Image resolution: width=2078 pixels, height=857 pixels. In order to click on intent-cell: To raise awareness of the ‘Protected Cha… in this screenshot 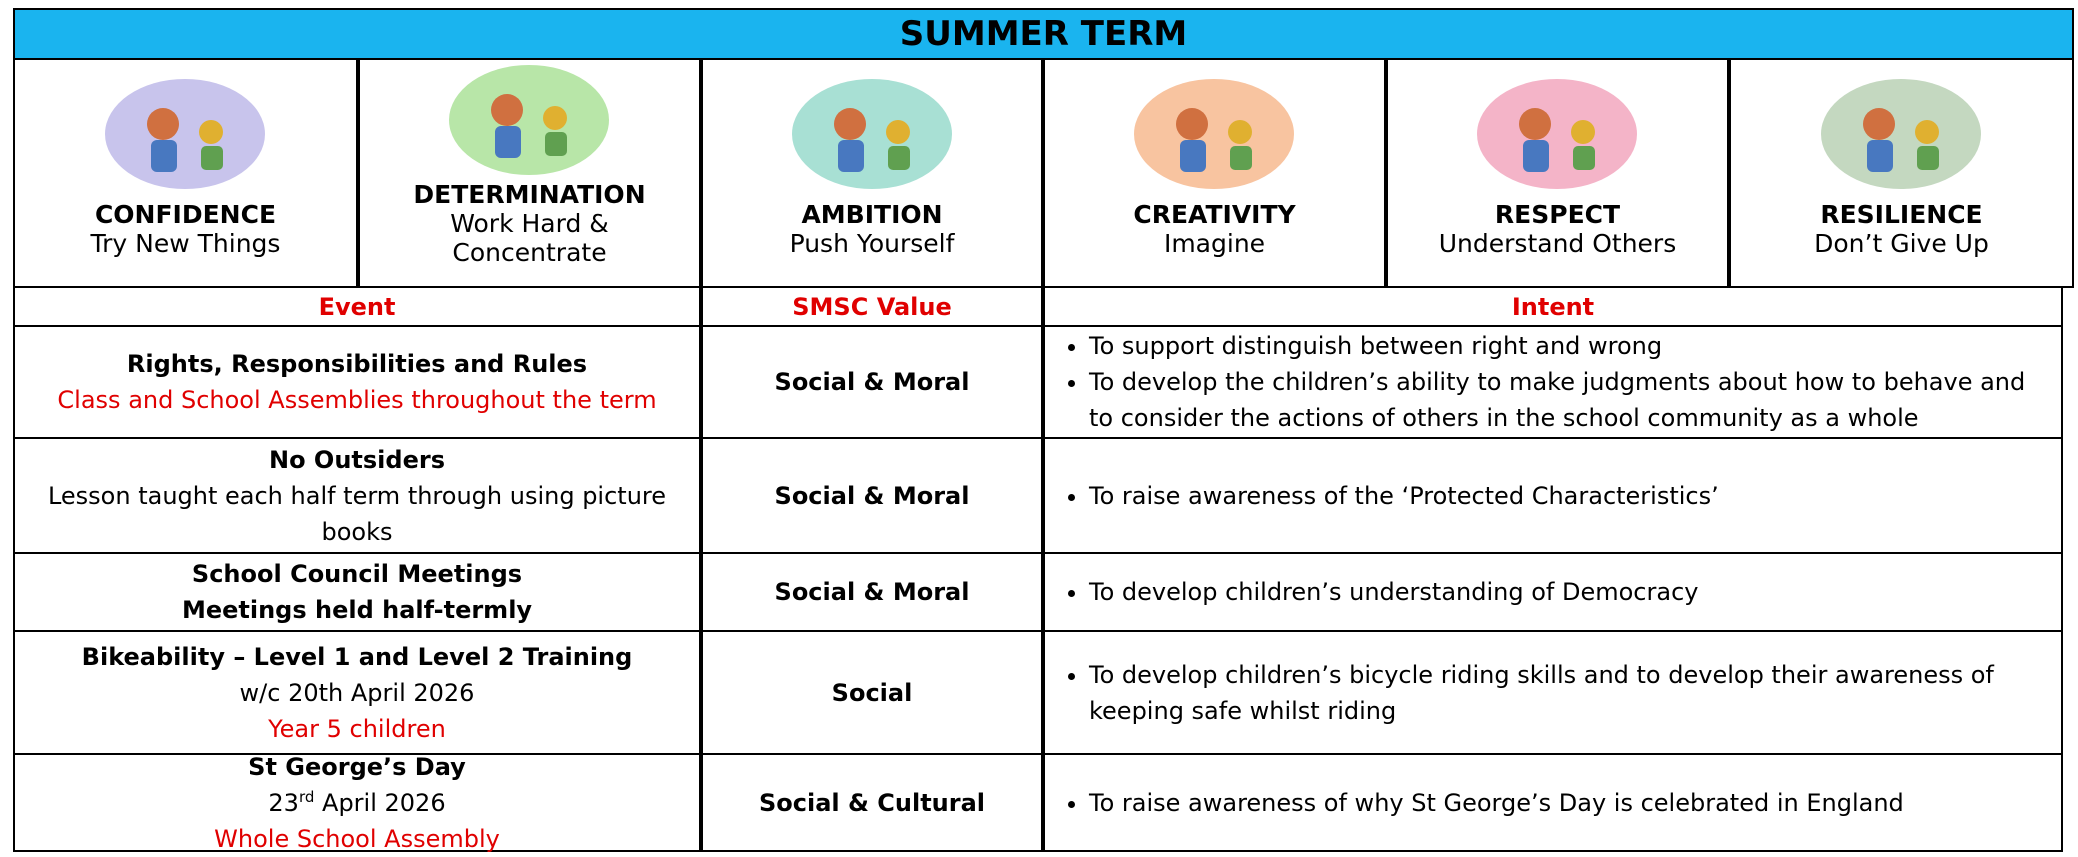, I will do `click(1553, 496)`.